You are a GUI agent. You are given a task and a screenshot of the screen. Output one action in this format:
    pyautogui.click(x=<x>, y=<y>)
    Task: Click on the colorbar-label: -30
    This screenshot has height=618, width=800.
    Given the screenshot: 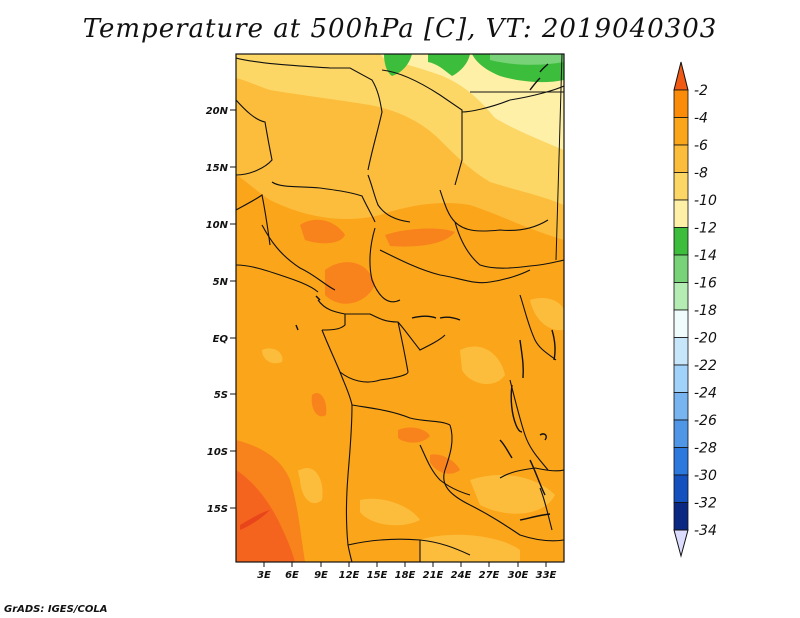 What is the action you would take?
    pyautogui.click(x=705, y=476)
    